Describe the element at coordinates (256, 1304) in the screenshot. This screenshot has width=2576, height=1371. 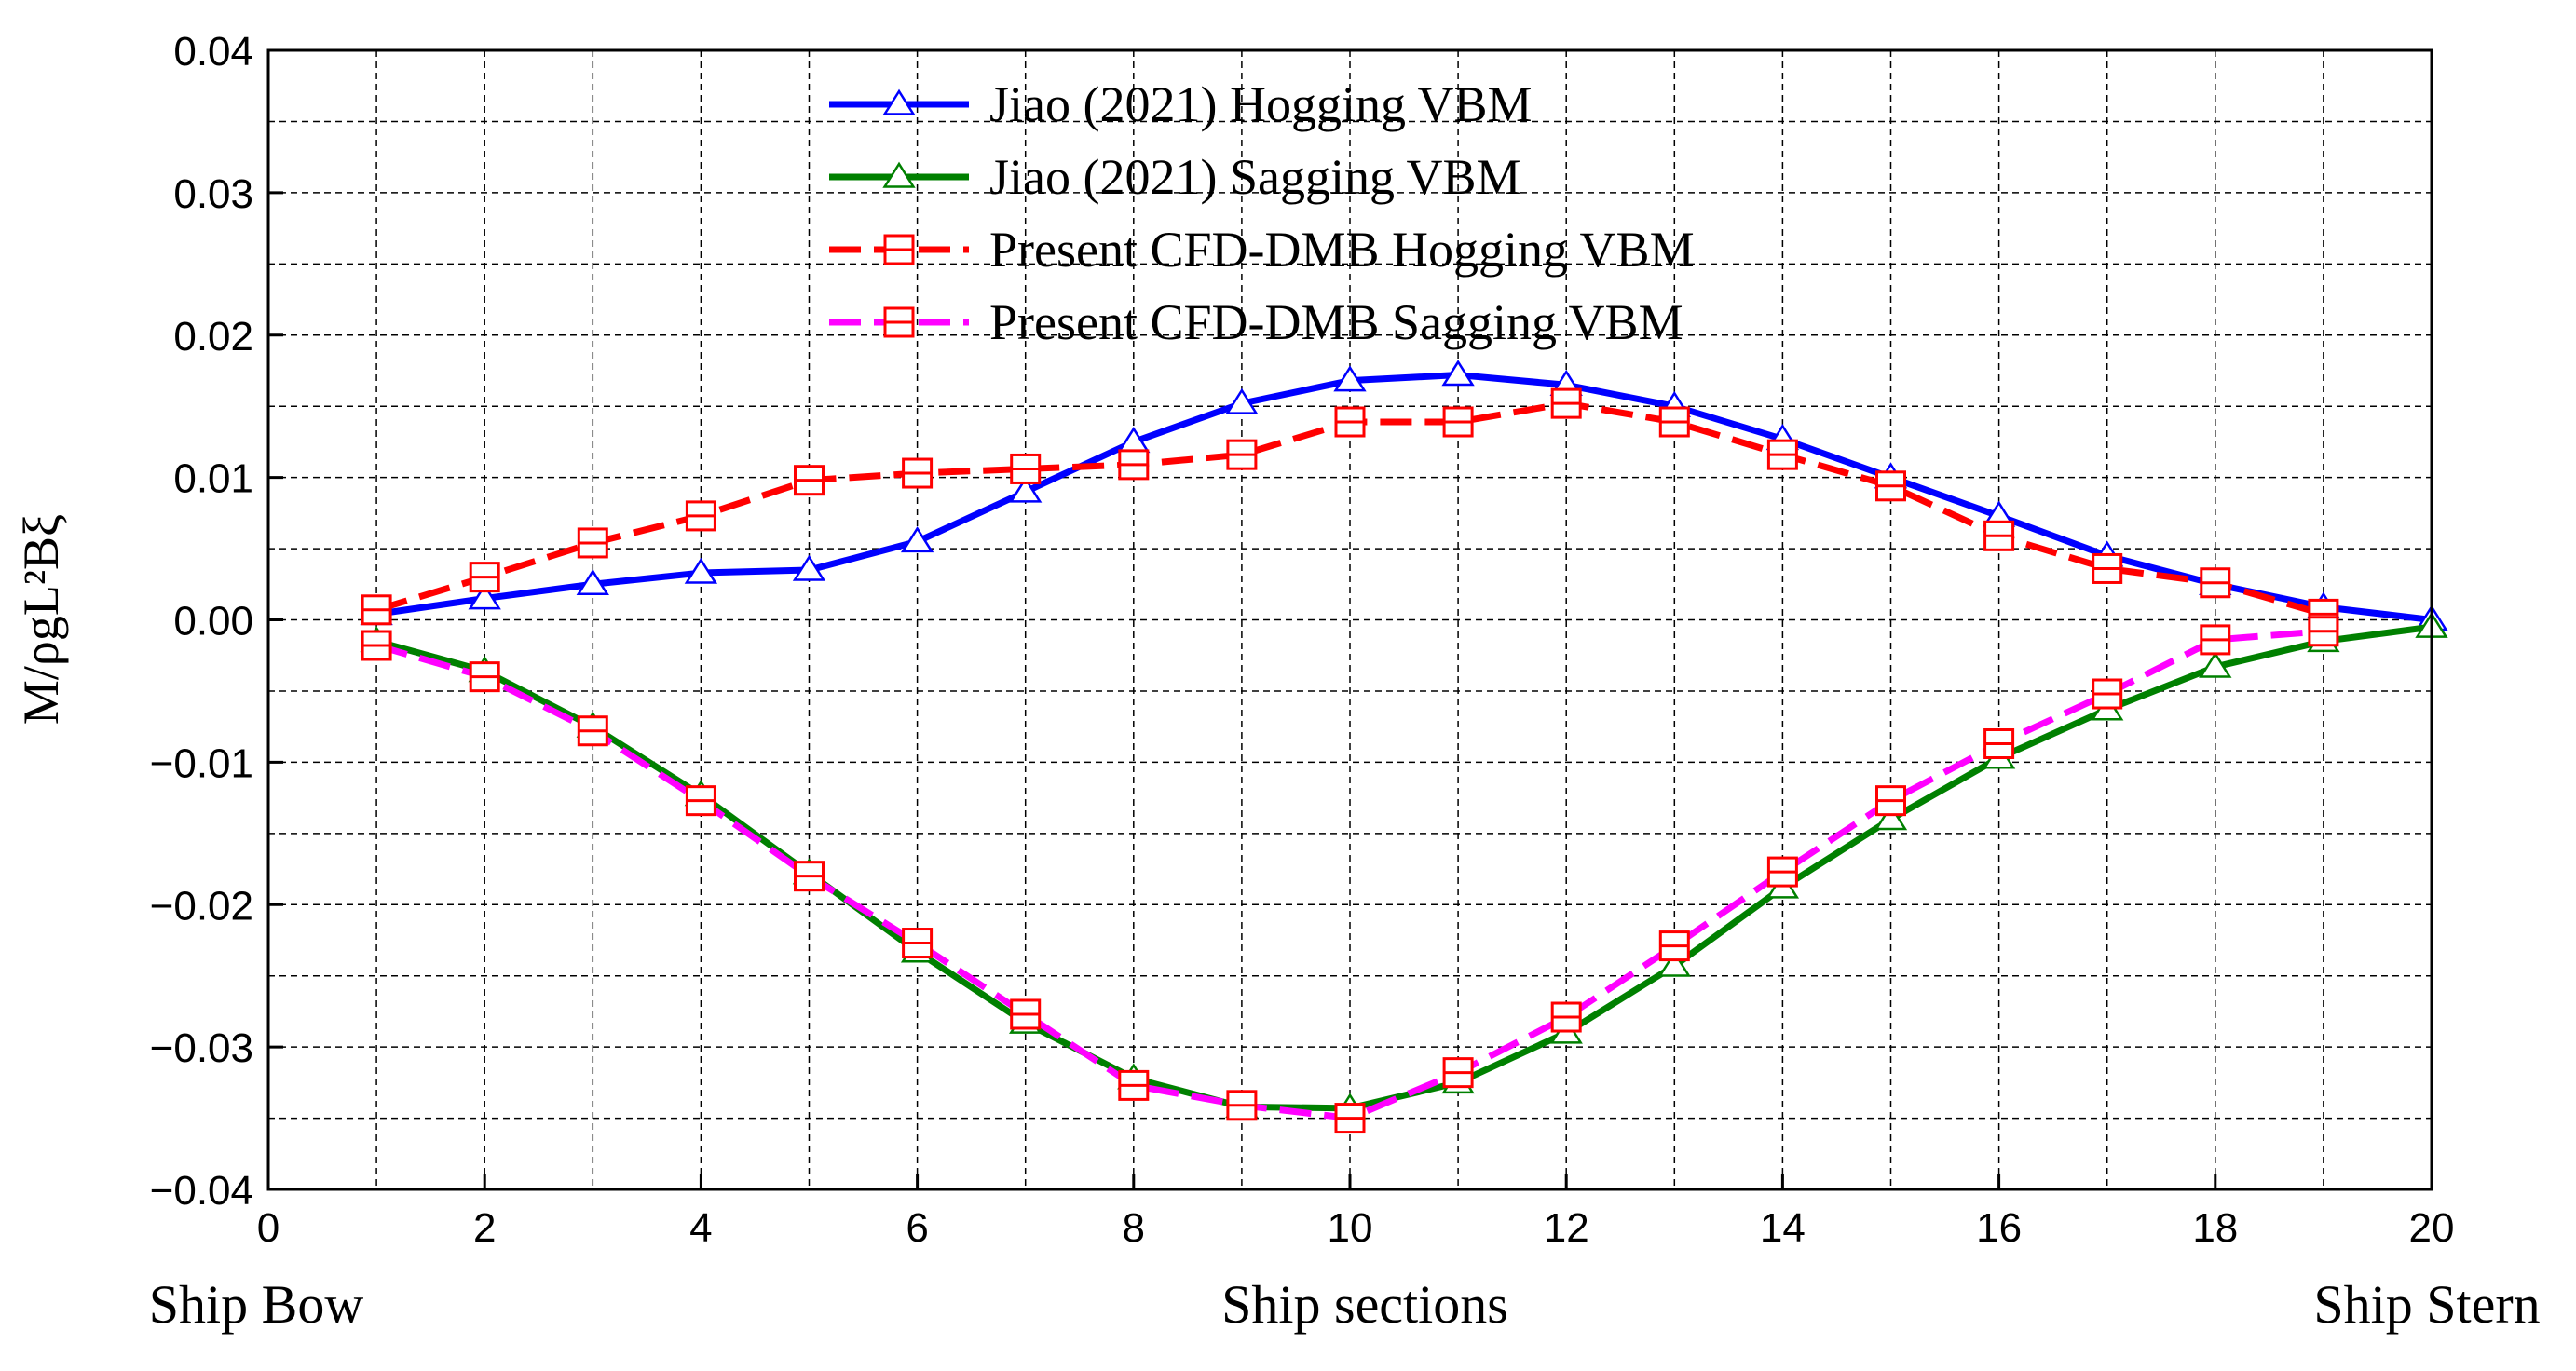
I see `x-axis-left-label: Ship Bow` at that location.